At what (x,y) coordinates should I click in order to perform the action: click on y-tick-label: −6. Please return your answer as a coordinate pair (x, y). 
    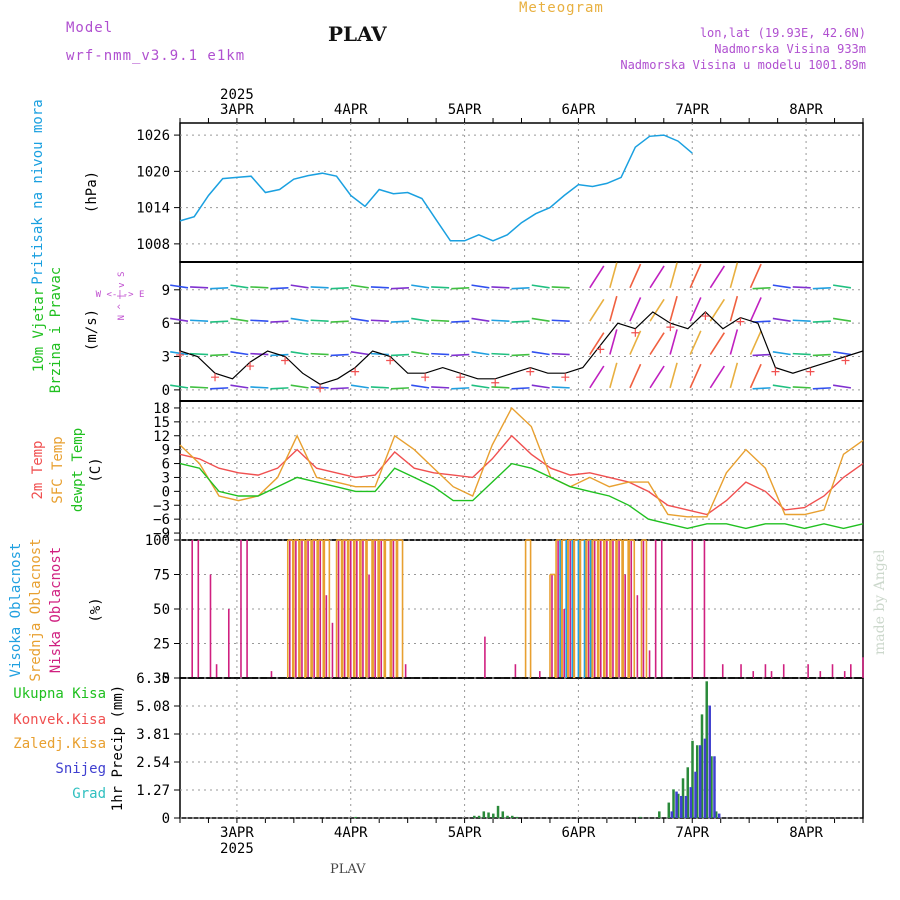
    Looking at the image, I should click on (161, 520).